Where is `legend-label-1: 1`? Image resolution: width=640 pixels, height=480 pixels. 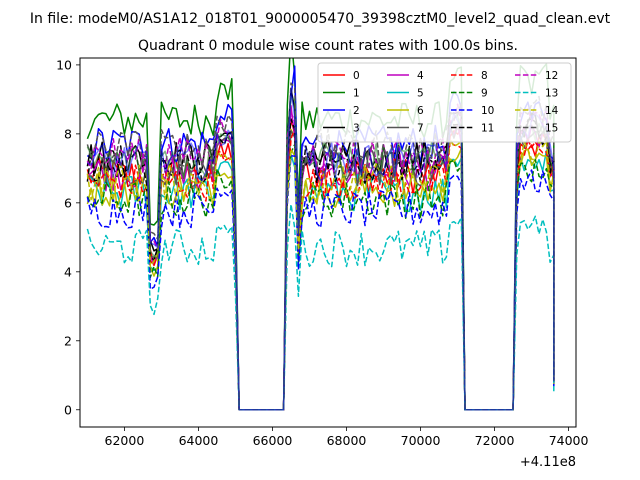 legend-label-1: 1 is located at coordinates (356, 94).